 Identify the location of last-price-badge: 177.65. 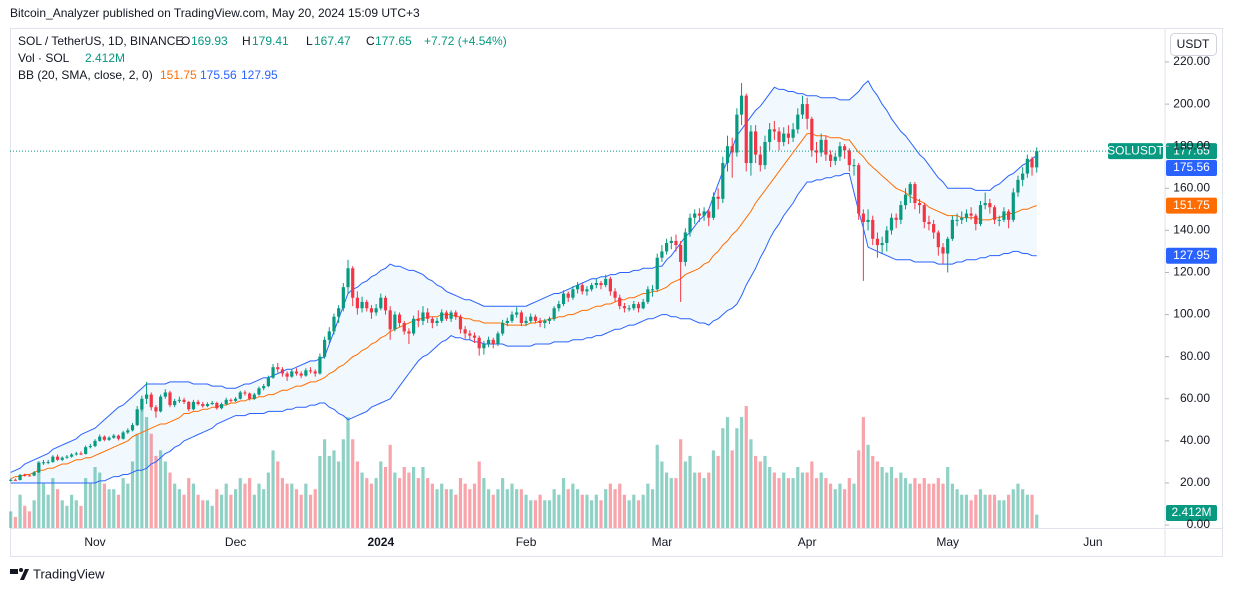
(1191, 150).